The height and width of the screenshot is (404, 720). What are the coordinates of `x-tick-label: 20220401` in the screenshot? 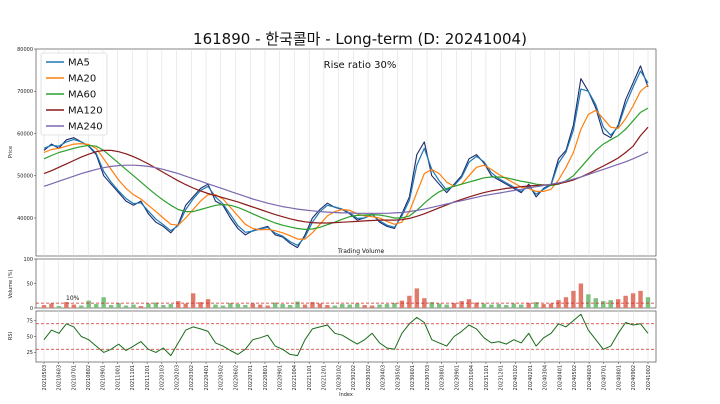 It's located at (207, 377).